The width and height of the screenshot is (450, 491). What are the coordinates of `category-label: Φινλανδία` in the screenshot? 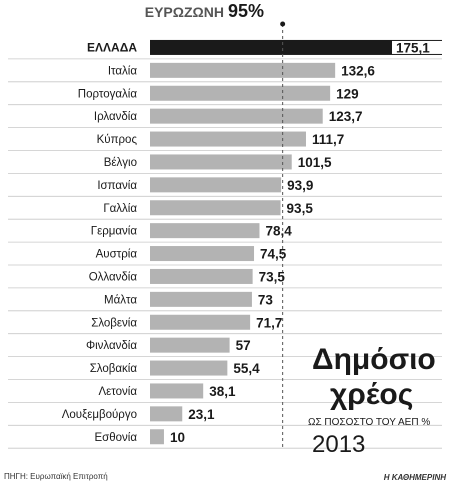 It's located at (111, 346).